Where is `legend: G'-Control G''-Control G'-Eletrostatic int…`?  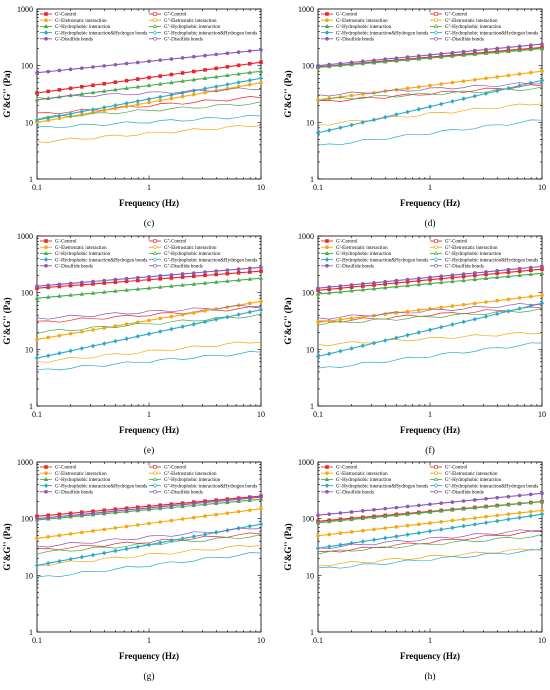 legend: G'-Control G''-Control G'-Eletrostatic int… is located at coordinates (429, 480).